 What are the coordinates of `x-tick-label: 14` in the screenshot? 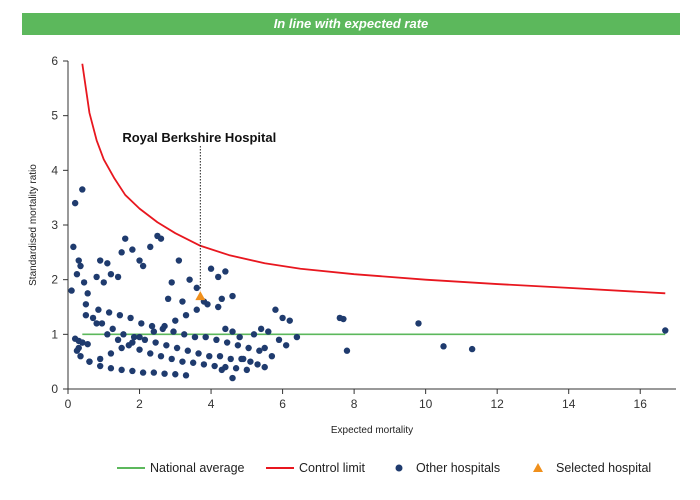 It's located at (569, 404).